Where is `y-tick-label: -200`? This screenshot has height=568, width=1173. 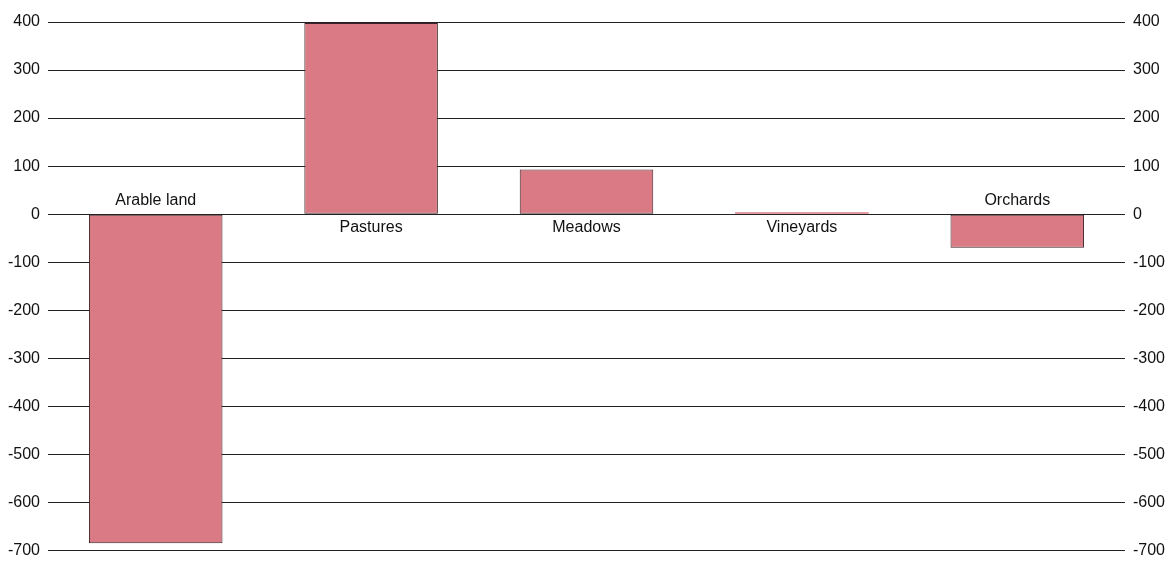
y-tick-label: -200 is located at coordinates (24, 309).